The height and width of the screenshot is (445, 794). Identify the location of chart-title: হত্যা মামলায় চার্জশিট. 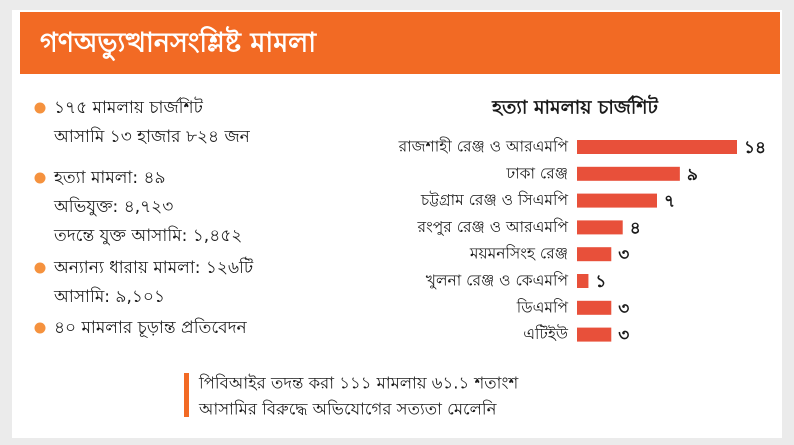
(574, 107).